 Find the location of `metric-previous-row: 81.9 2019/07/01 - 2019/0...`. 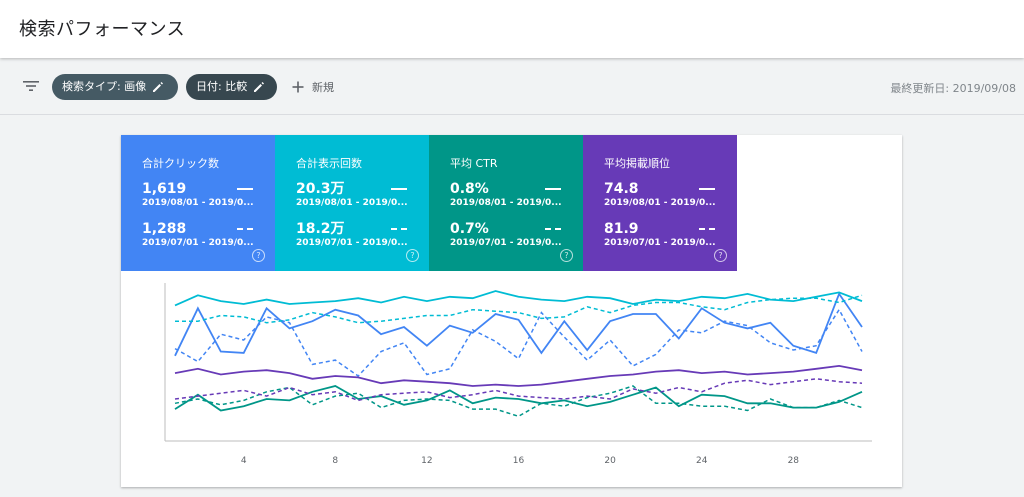

metric-previous-row: 81.9 2019/07/01 - 2019/0... is located at coordinates (670, 241).